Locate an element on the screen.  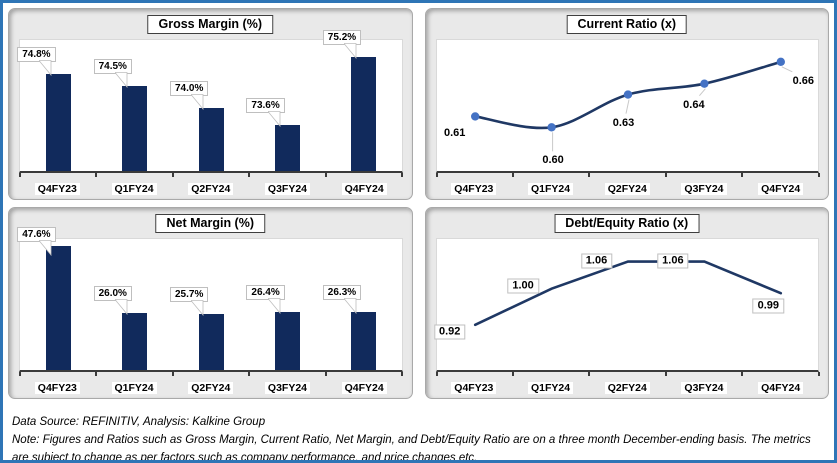
data-label-callout: 25.7% is located at coordinates (189, 301).